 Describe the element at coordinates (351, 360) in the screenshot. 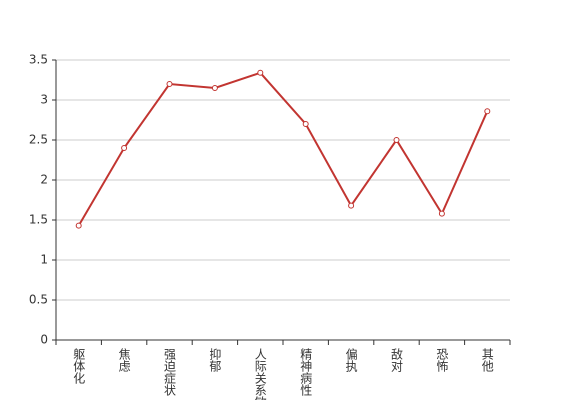

I see `x-tick-label: 偏执` at that location.